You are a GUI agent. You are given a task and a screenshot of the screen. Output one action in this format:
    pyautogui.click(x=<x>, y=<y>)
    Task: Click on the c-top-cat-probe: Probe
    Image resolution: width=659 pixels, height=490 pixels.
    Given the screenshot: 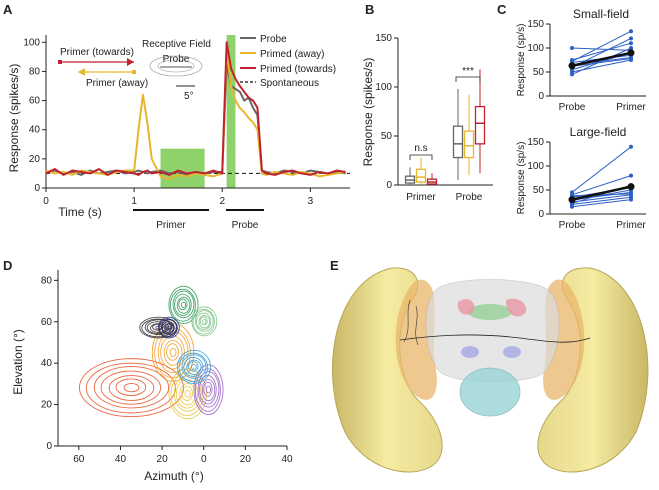 What is the action you would take?
    pyautogui.click(x=572, y=107)
    